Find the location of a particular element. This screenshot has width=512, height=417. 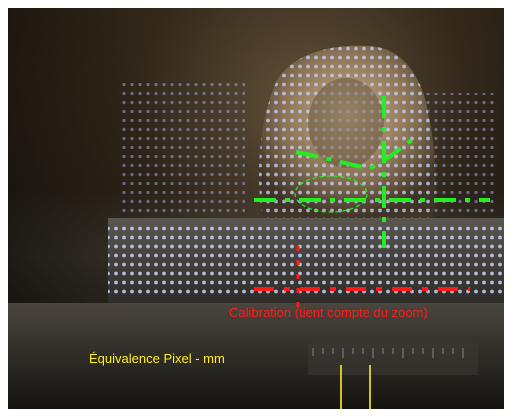

calibration-overlay is located at coordinates (362, 278).